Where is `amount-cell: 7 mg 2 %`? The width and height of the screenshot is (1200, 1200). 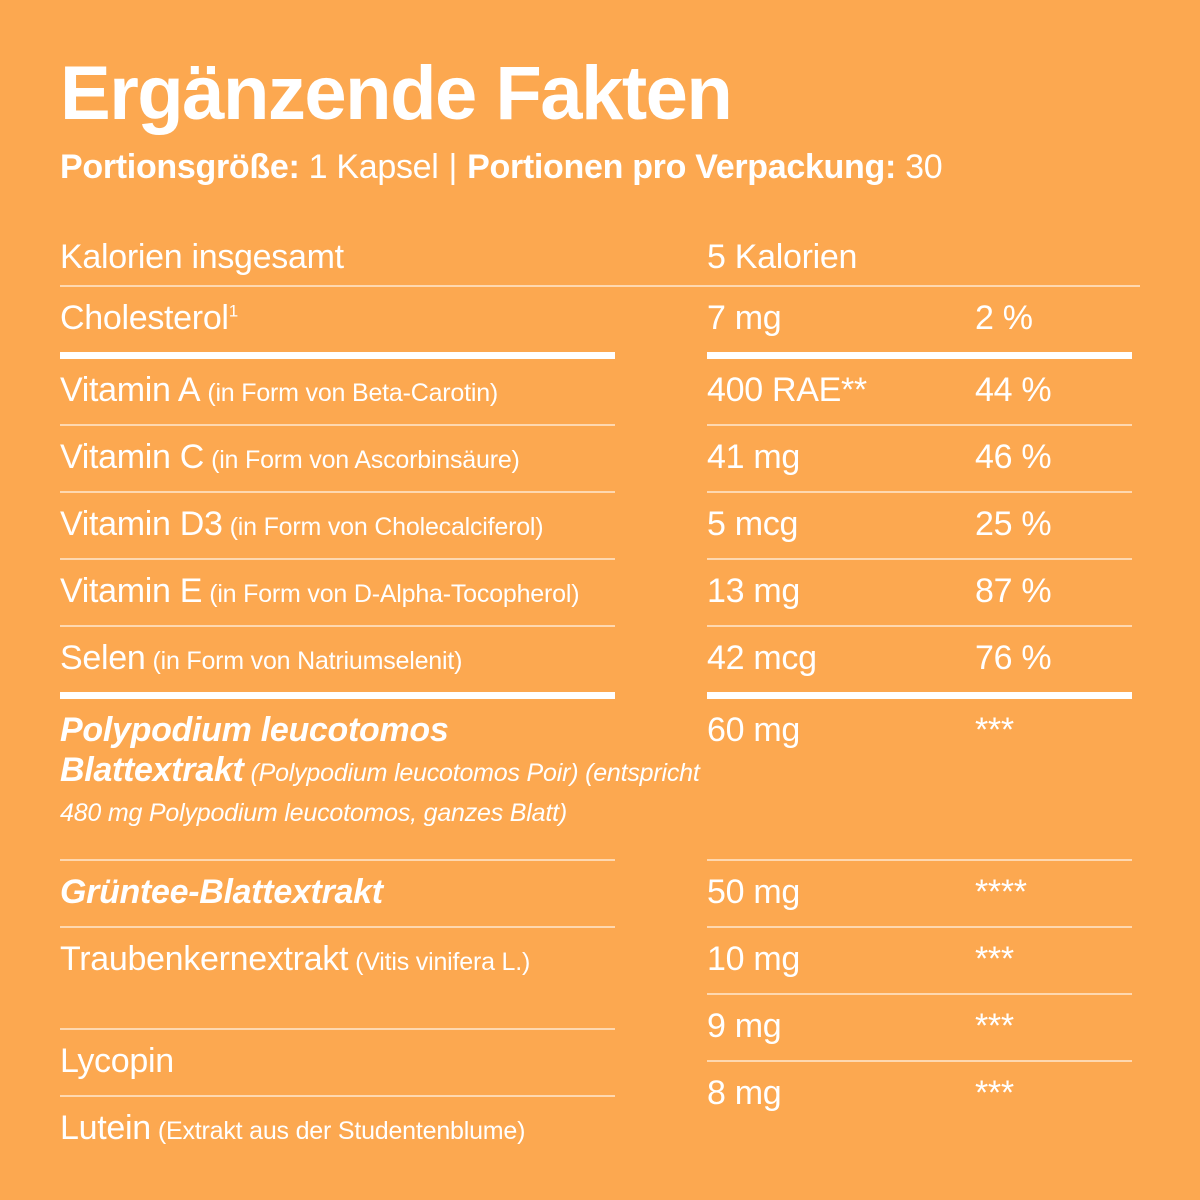 amount-cell: 7 mg 2 % is located at coordinates (919, 319).